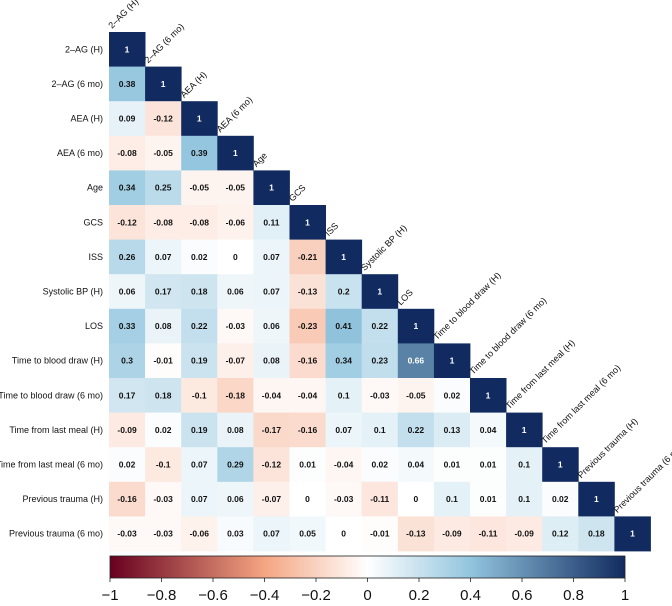 The image size is (672, 606). Describe the element at coordinates (57, 361) in the screenshot. I see `row-label: Time to blood draw (H)` at that location.